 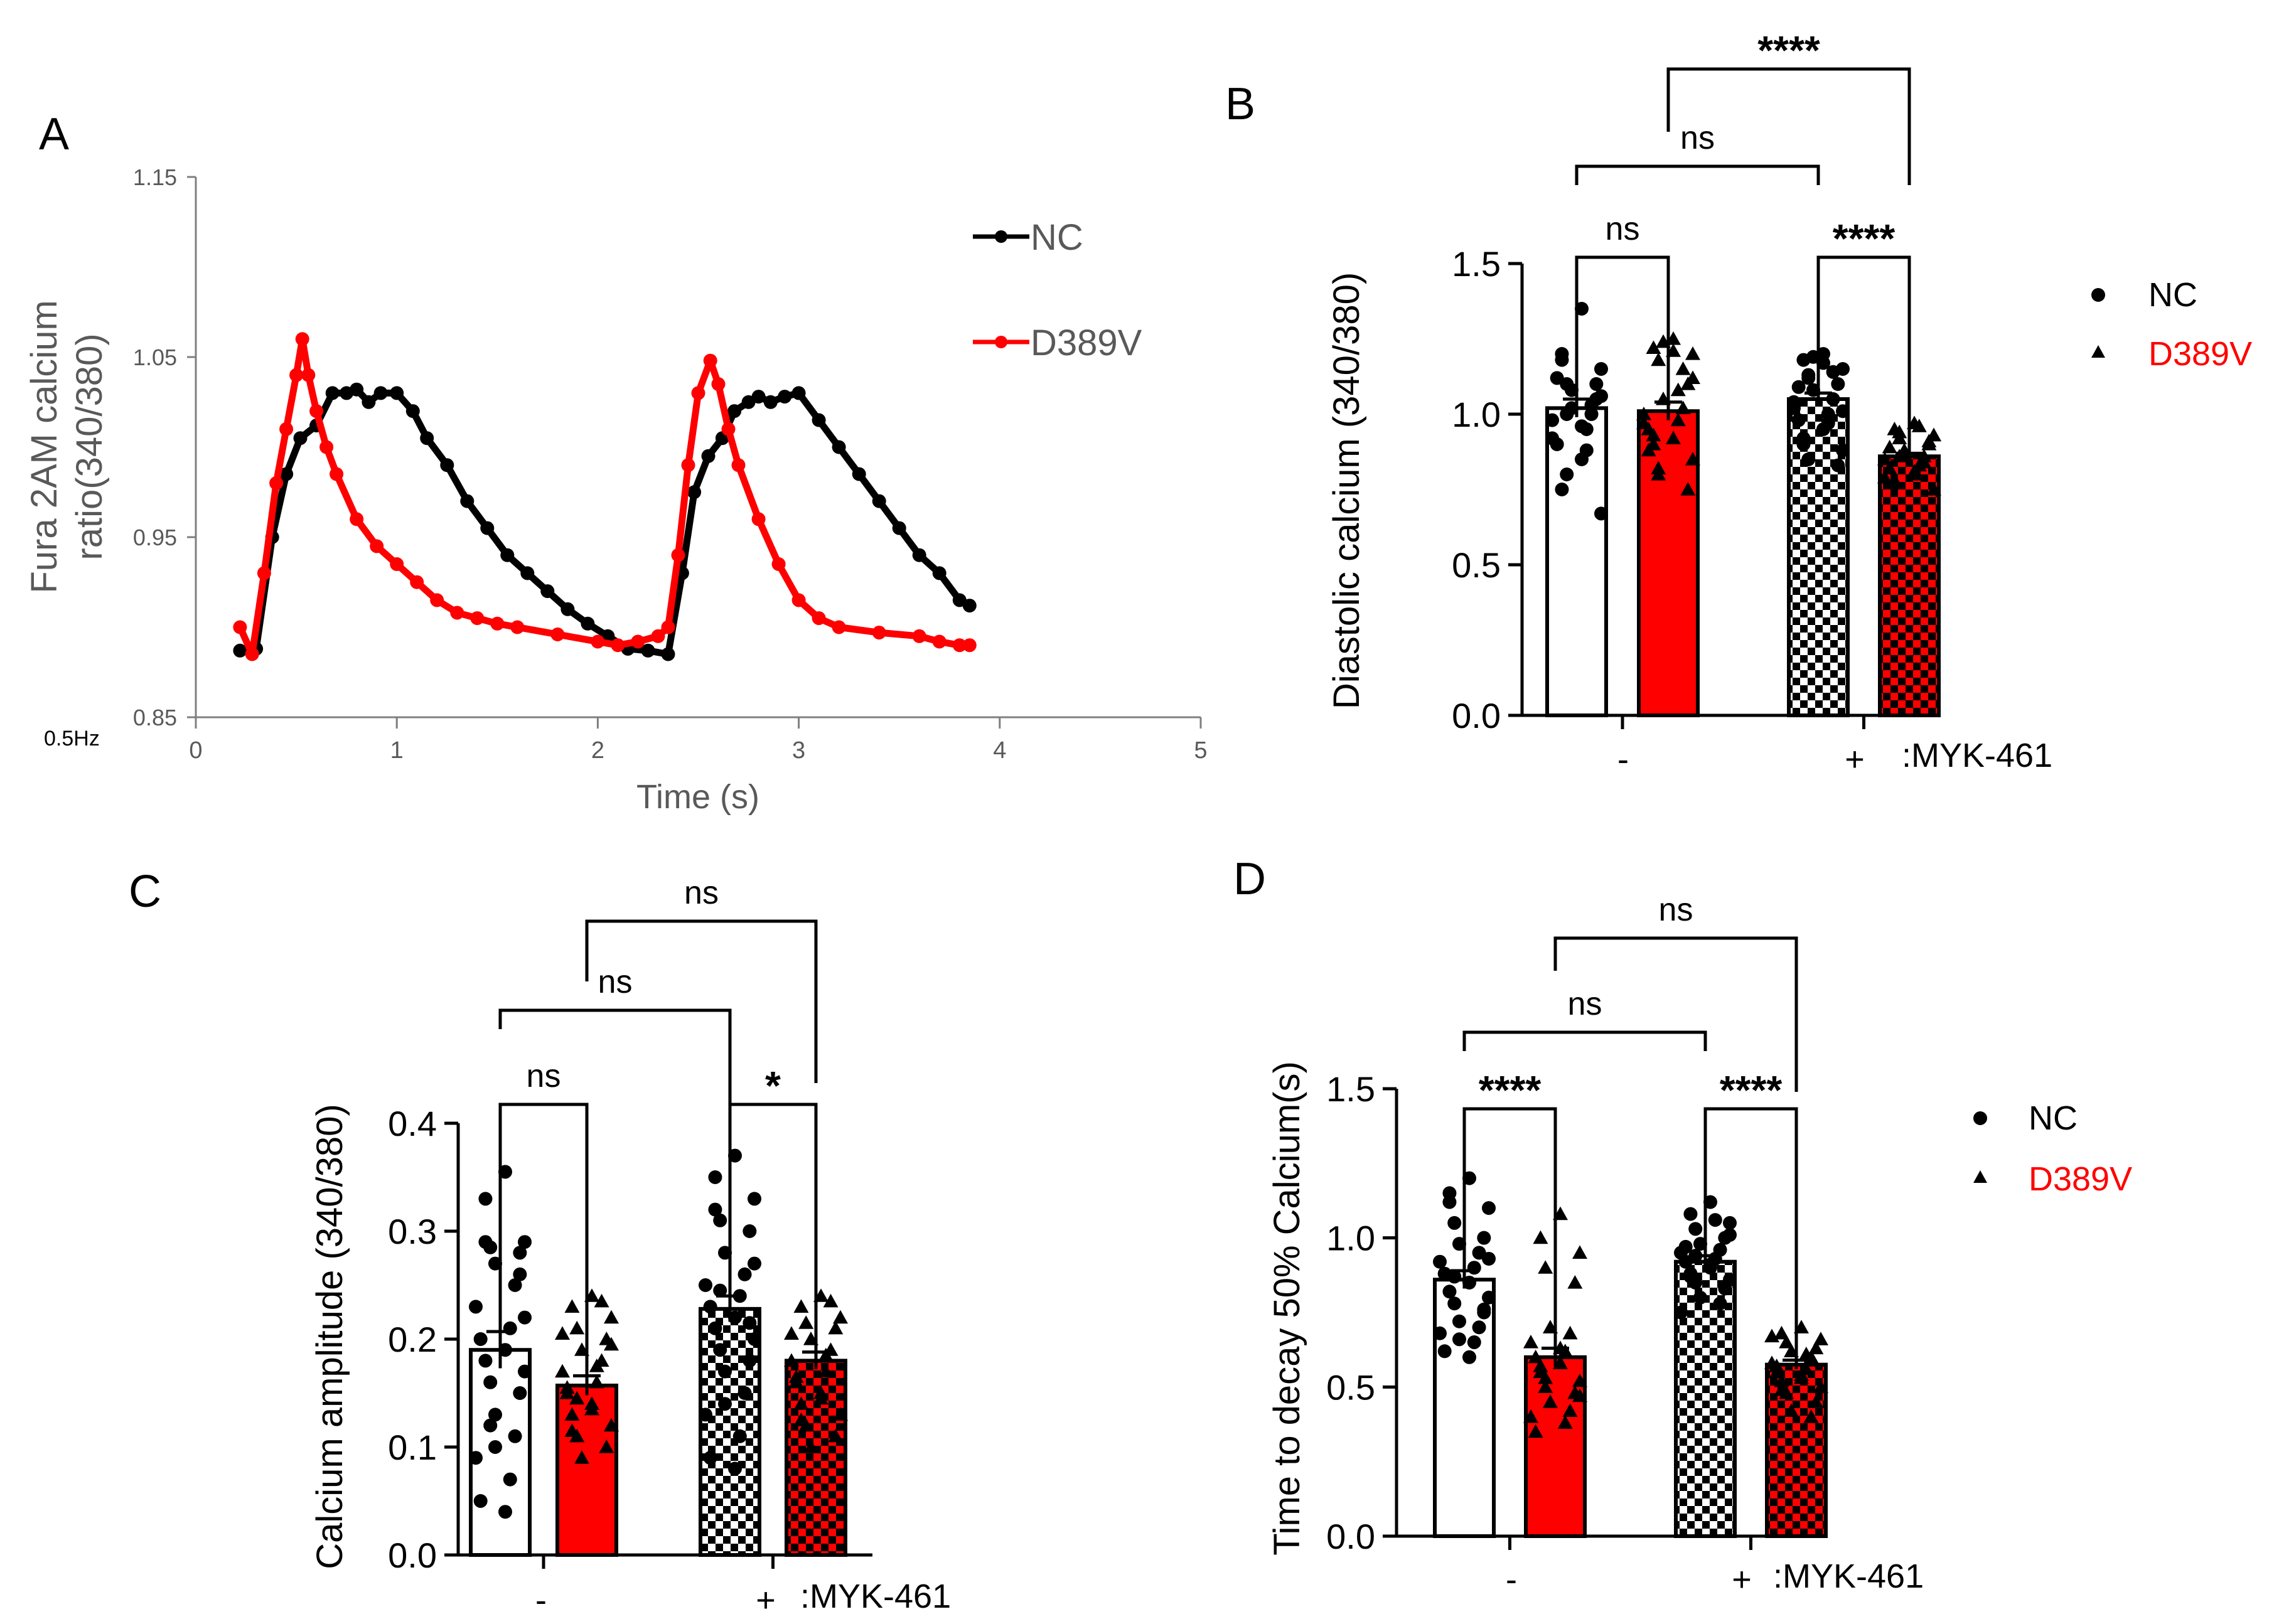 I want to click on panel-c-y-tick-label: 0.4, so click(x=413, y=1123).